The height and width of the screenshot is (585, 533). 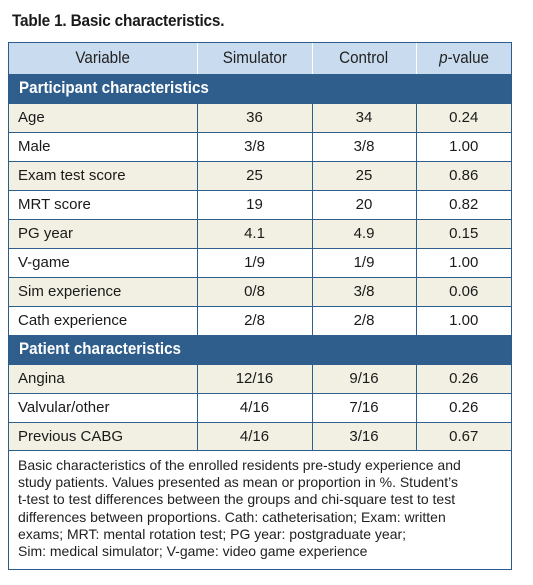 What do you see at coordinates (363, 204) in the screenshot?
I see `cell-control: 20` at bounding box center [363, 204].